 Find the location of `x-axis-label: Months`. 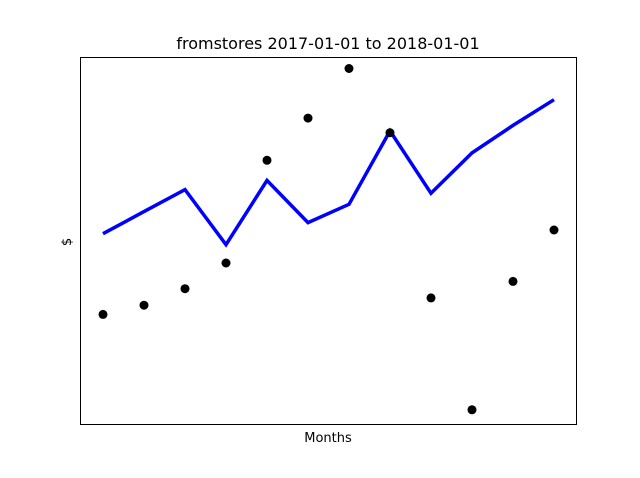

x-axis-label: Months is located at coordinates (328, 438).